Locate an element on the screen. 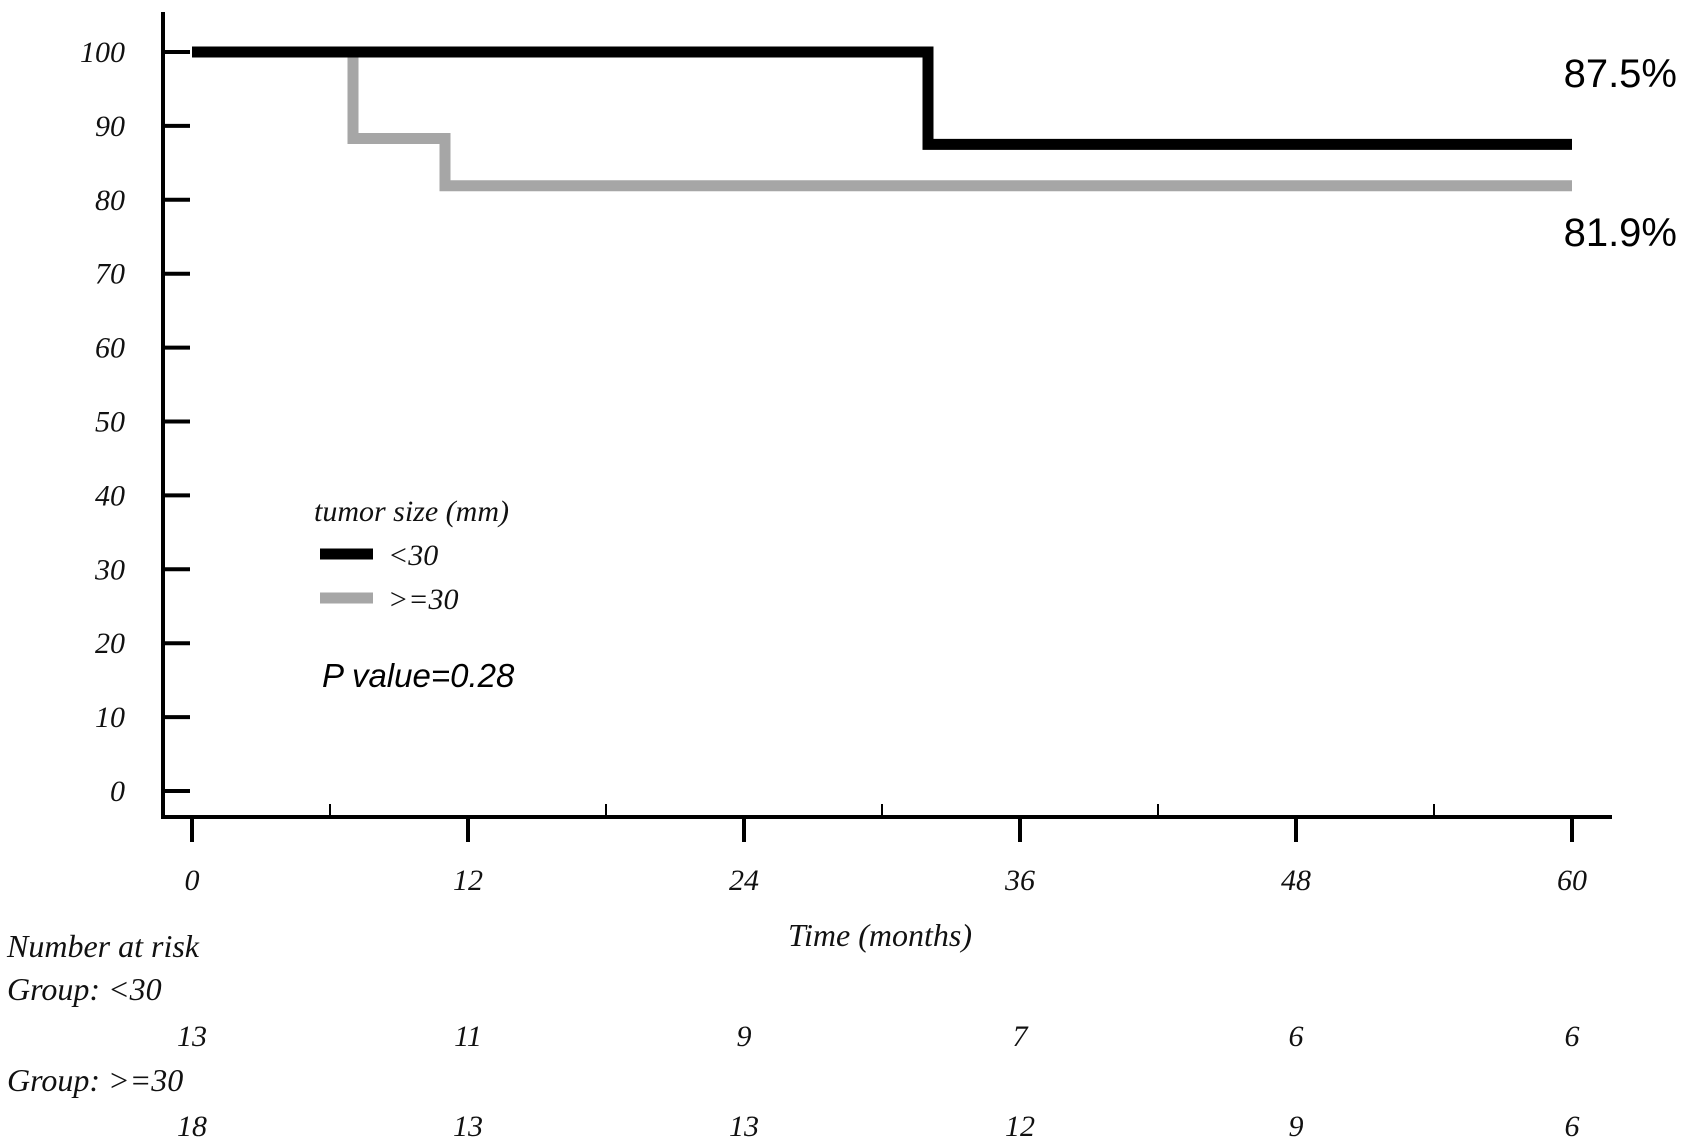 Image resolution: width=1681 pixels, height=1145 pixels. x-tick-label: 36 is located at coordinates (1019, 880).